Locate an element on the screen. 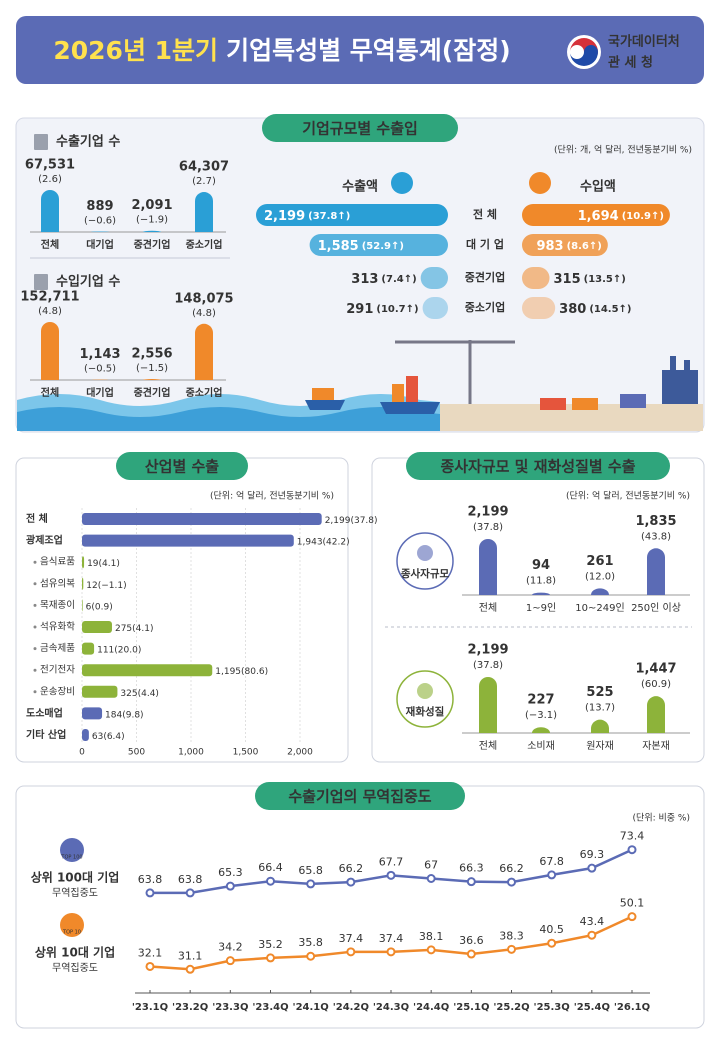  point-label: 38.3 is located at coordinates (511, 935).